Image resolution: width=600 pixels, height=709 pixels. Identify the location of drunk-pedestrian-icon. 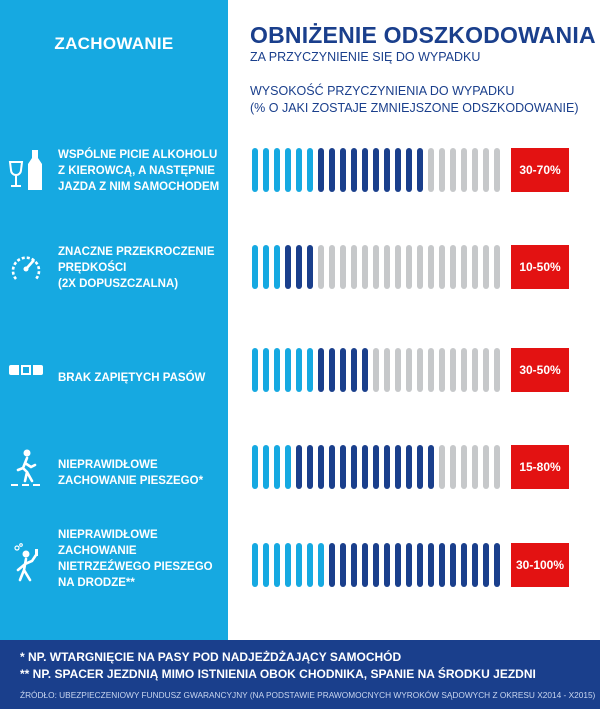
(26, 565).